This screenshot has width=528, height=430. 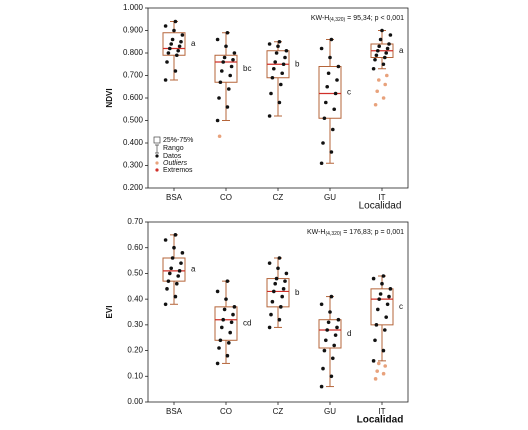 I want to click on legend-range, so click(x=157, y=149).